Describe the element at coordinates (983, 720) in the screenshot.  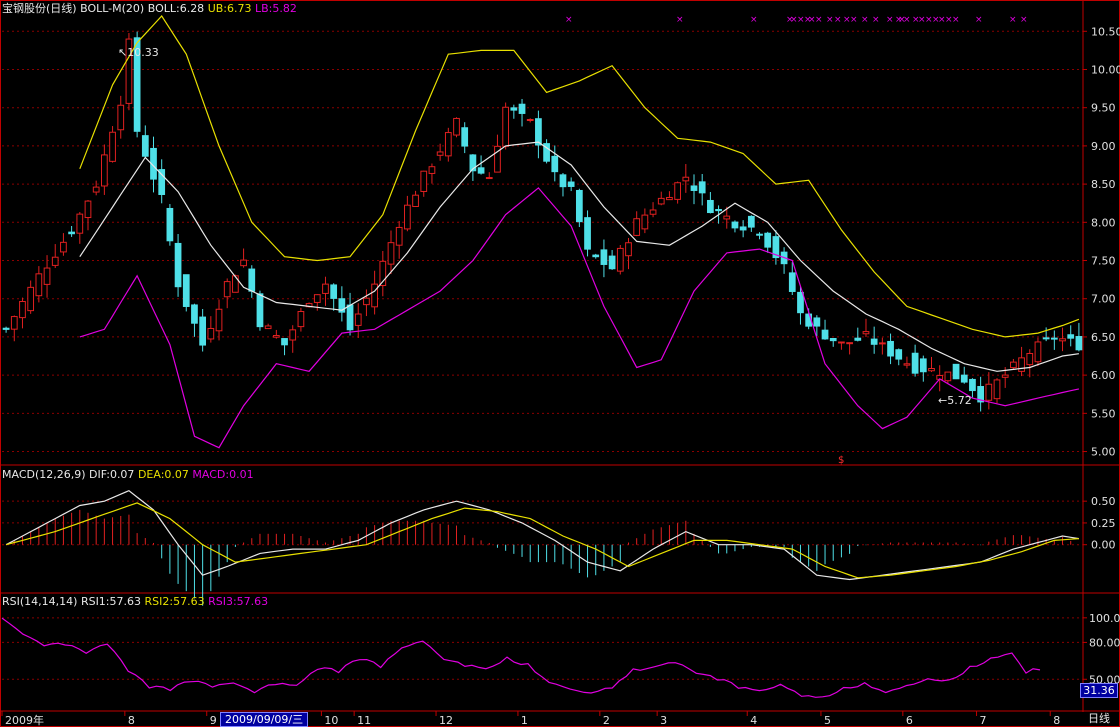
I see `x-tick-label: 7` at that location.